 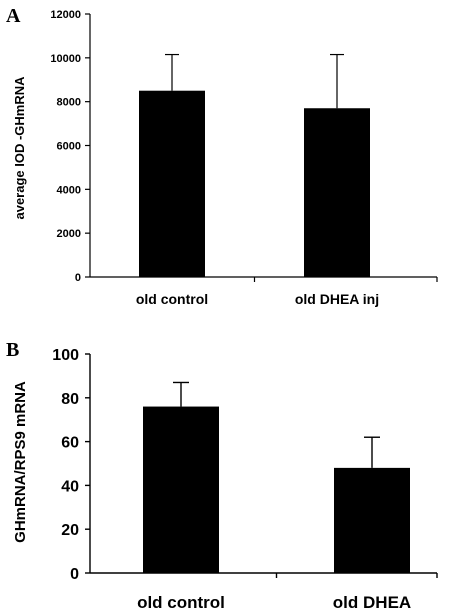 I want to click on panel-b-y-tick-label: 60, so click(x=70, y=443).